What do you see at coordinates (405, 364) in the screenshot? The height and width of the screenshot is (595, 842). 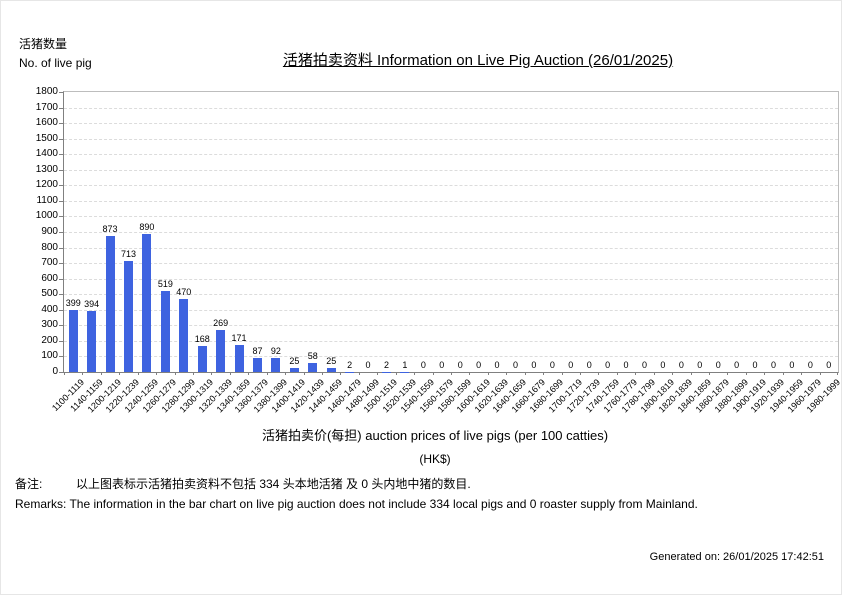 I see `bar-value-label: 1` at bounding box center [405, 364].